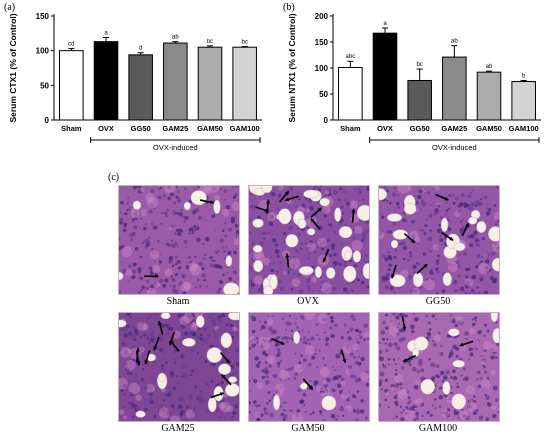 The image size is (550, 443). Describe the element at coordinates (419, 65) in the screenshot. I see `significance-letter: bc` at that location.